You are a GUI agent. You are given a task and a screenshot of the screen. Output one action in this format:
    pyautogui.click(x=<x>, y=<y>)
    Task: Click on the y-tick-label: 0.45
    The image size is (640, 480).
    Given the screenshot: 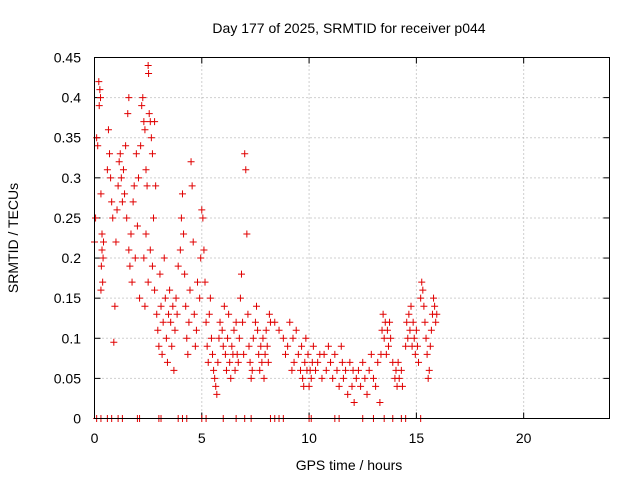 What is the action you would take?
    pyautogui.click(x=67, y=58)
    